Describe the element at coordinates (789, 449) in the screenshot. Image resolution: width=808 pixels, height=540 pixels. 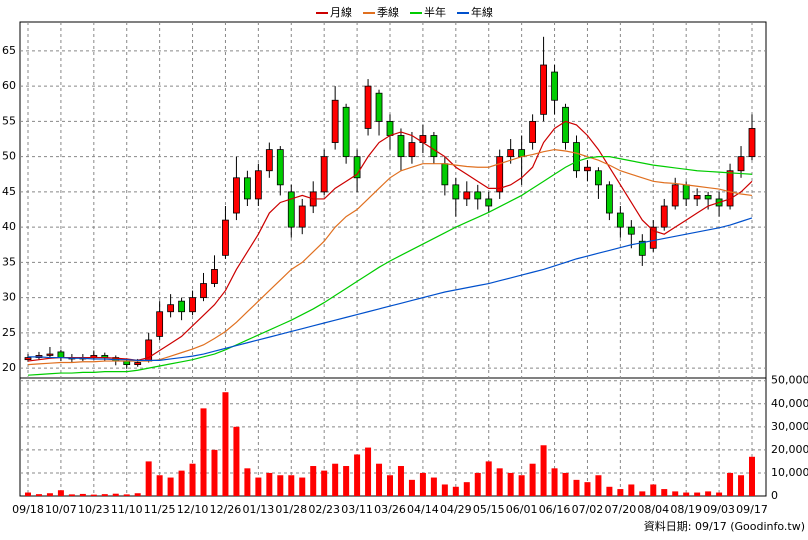
I see `y2-tick-label: 20,000` at that location.